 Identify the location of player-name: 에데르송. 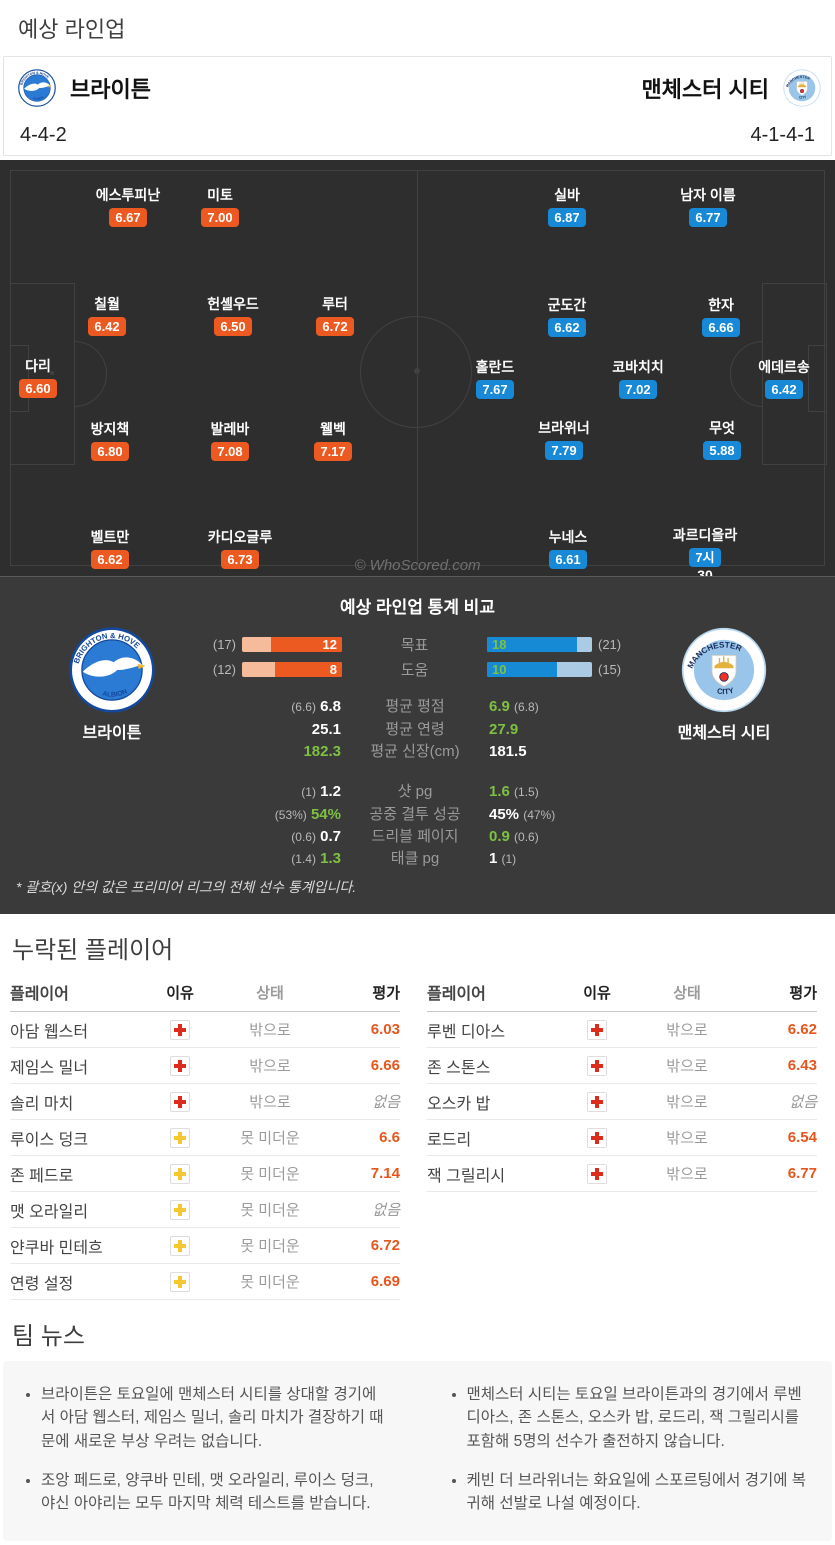
(784, 367).